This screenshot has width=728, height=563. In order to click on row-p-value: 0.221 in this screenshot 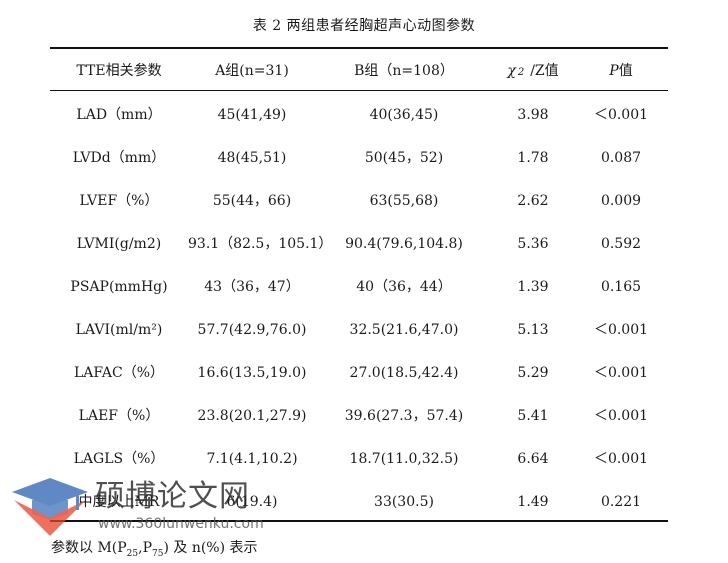, I will do `click(621, 502)`.